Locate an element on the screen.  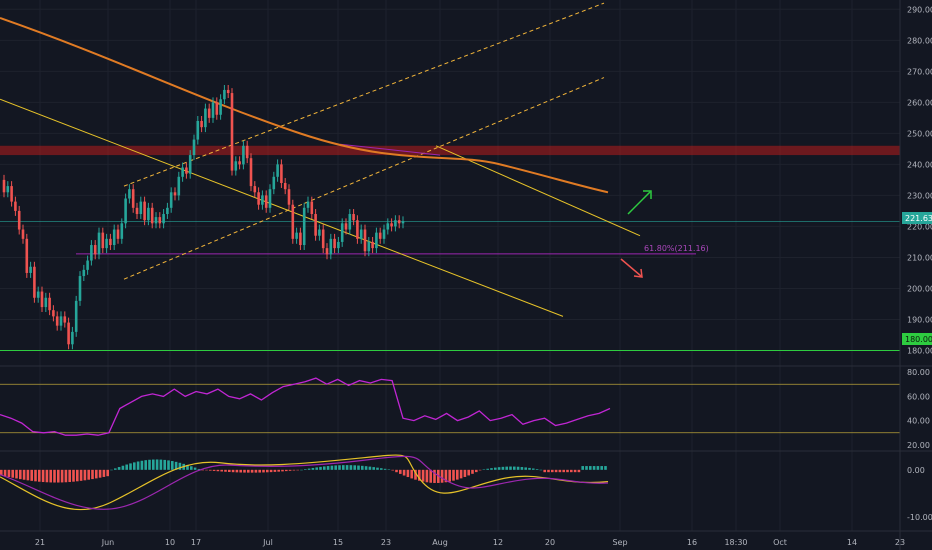
rsi-tick-label: 80.00 is located at coordinates (918, 372).